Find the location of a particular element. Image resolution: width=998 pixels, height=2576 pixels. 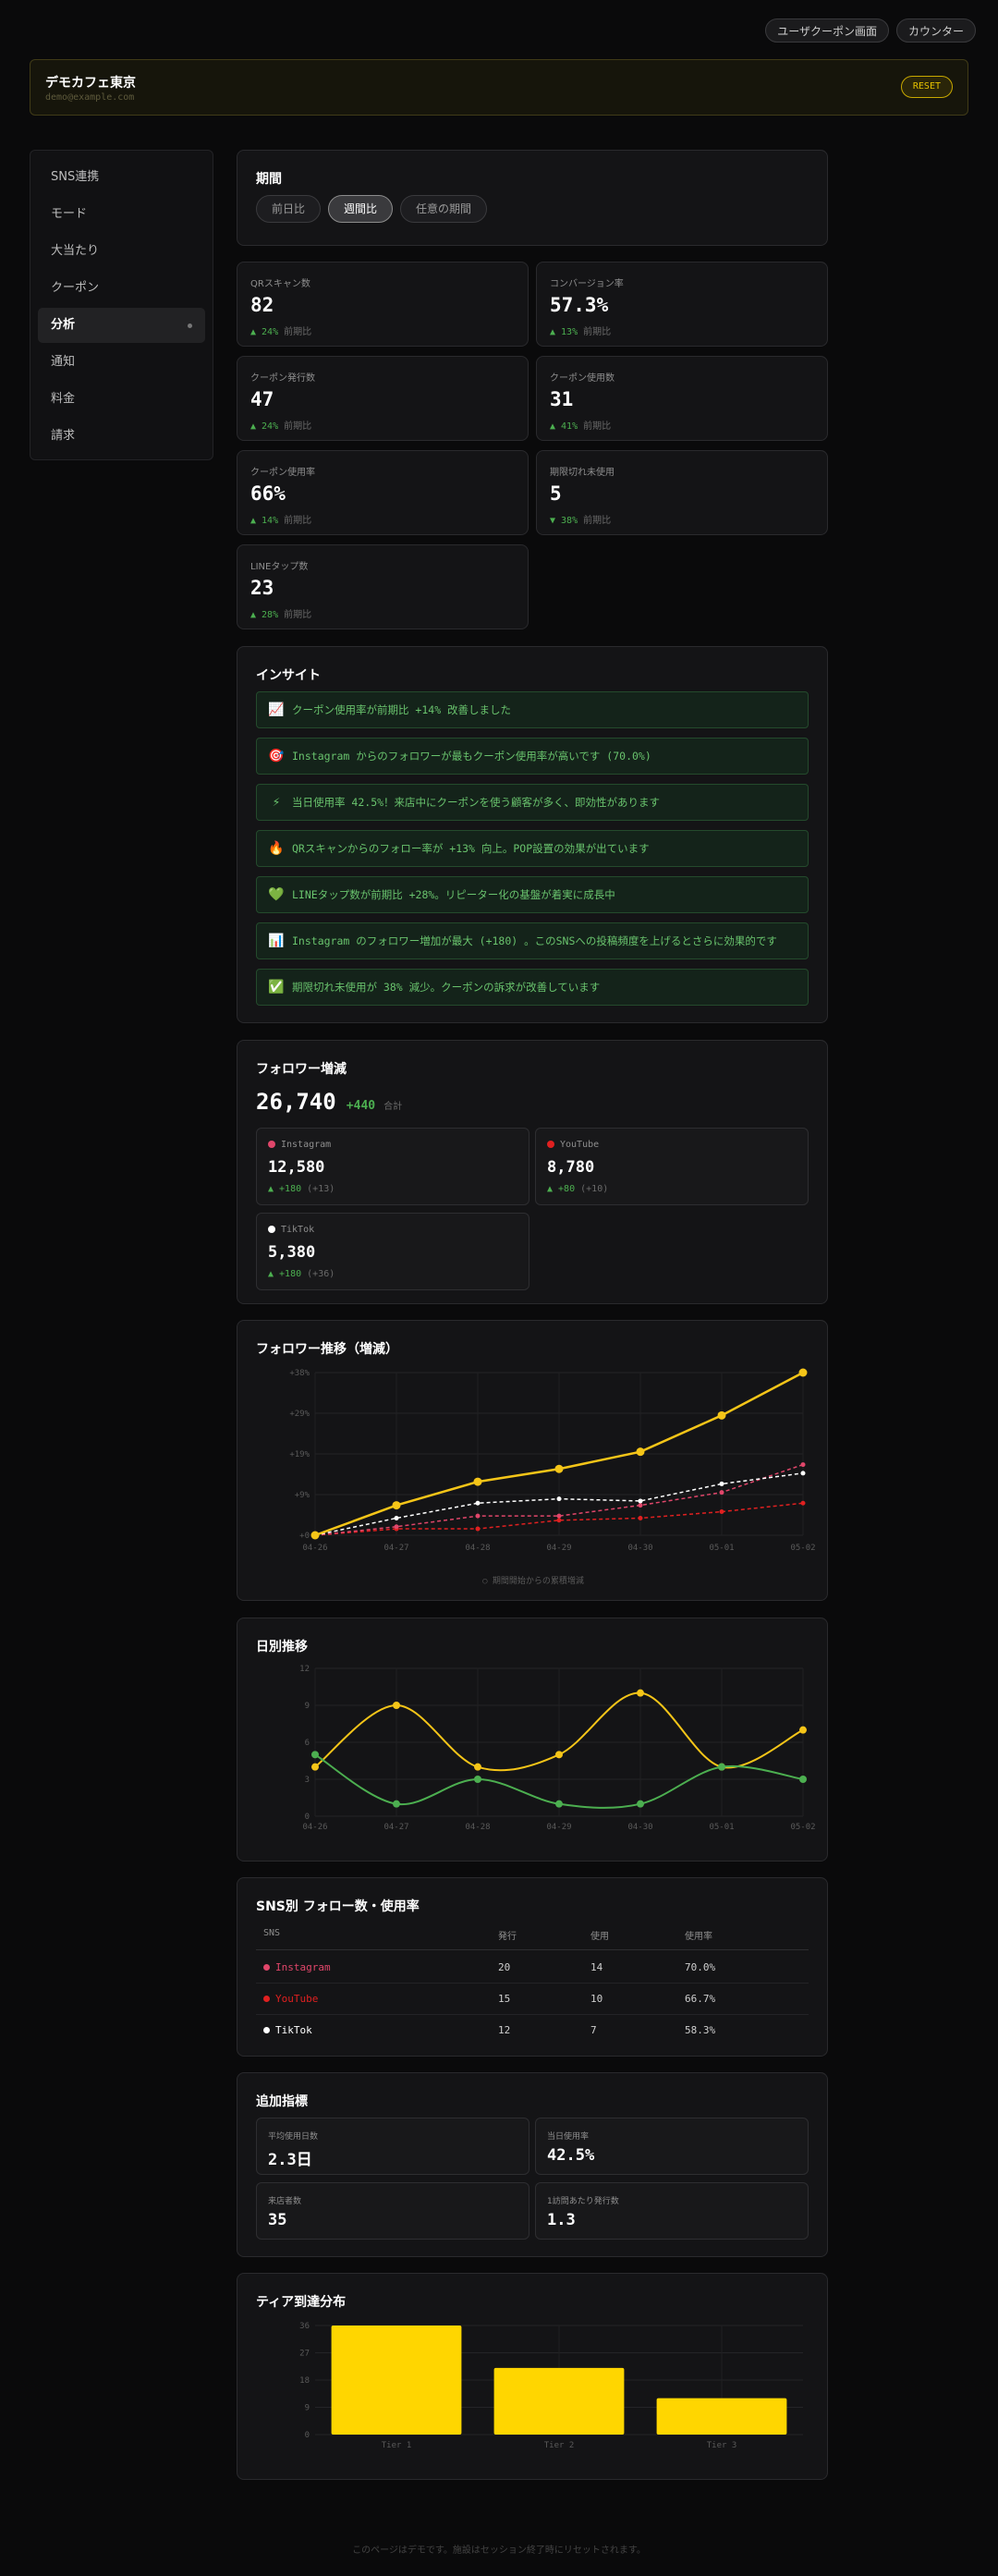

x-tick-label: Tier 3 is located at coordinates (722, 2445).